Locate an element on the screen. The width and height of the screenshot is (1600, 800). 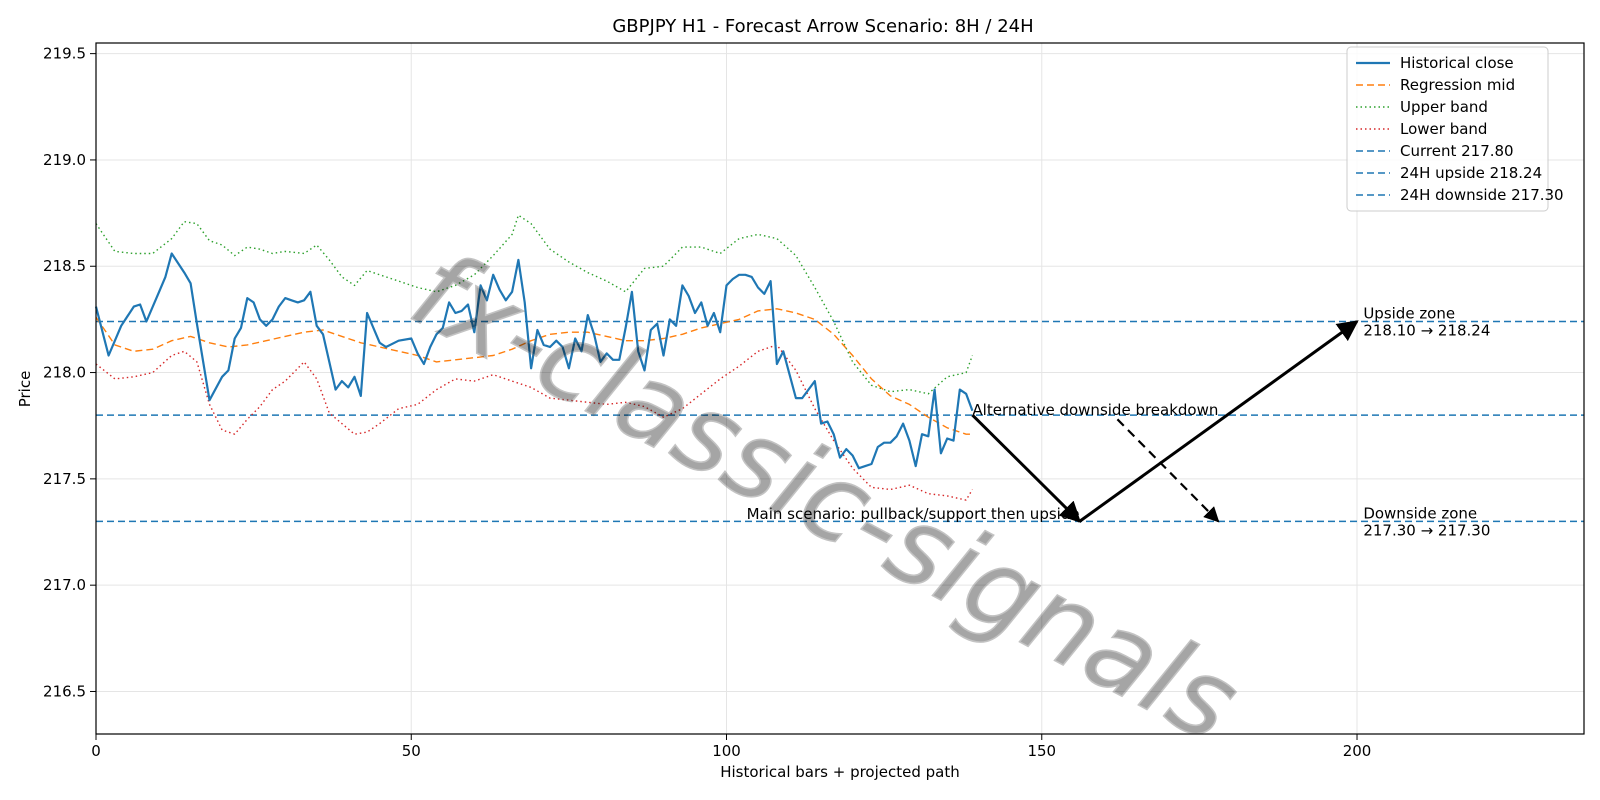
legend-label: Regression mid is located at coordinates (1457, 85).